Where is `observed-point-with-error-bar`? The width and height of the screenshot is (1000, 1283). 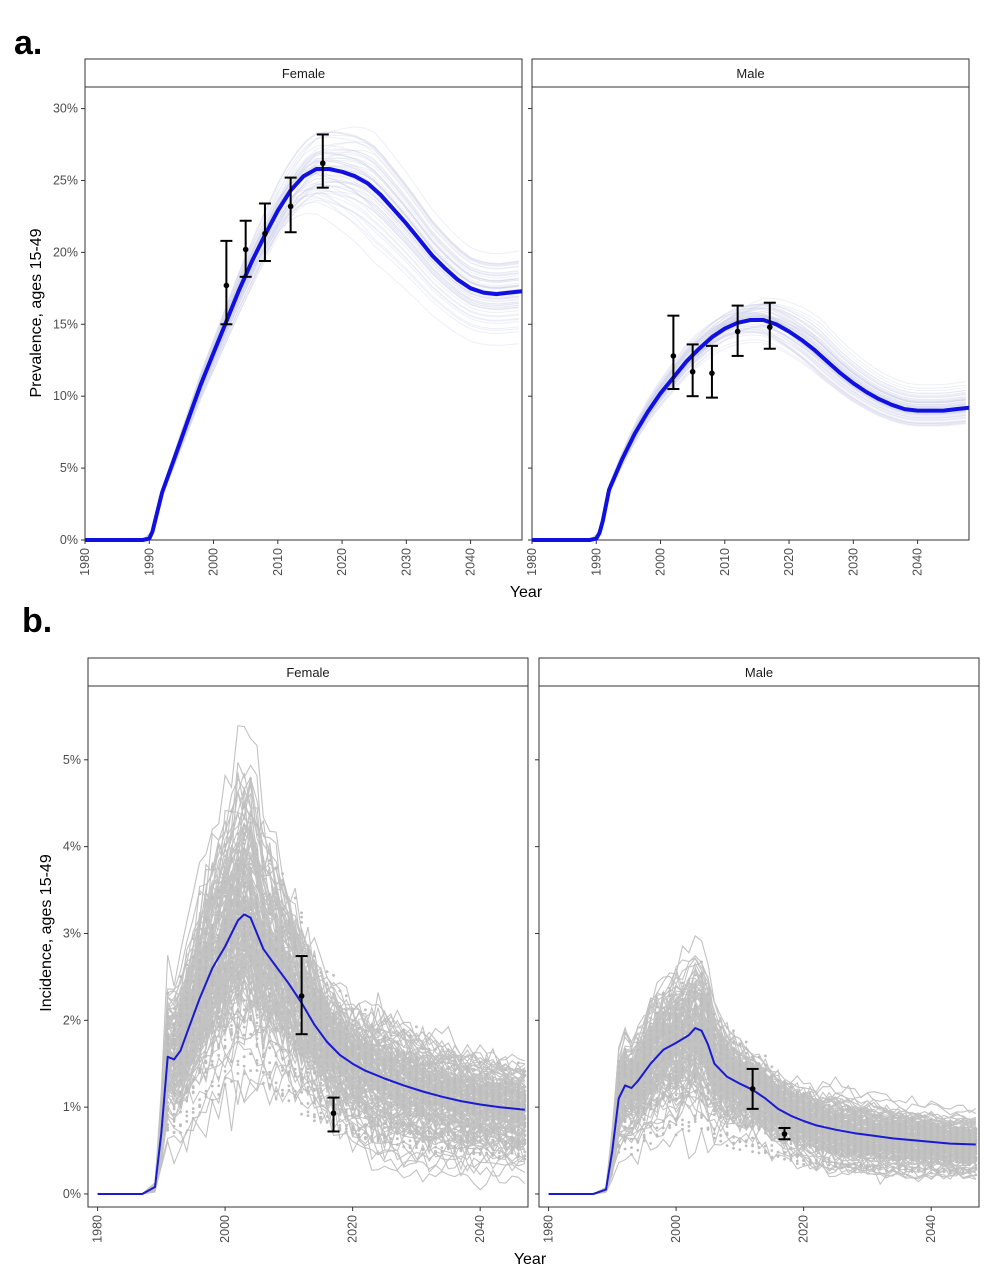
observed-point-with-error-bar is located at coordinates (711, 371).